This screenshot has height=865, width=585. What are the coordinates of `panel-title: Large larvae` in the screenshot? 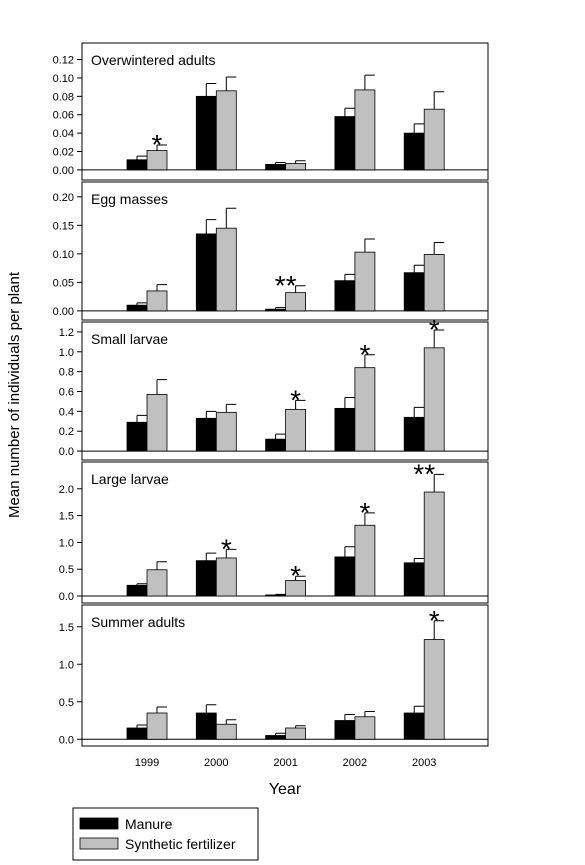 It's located at (130, 479).